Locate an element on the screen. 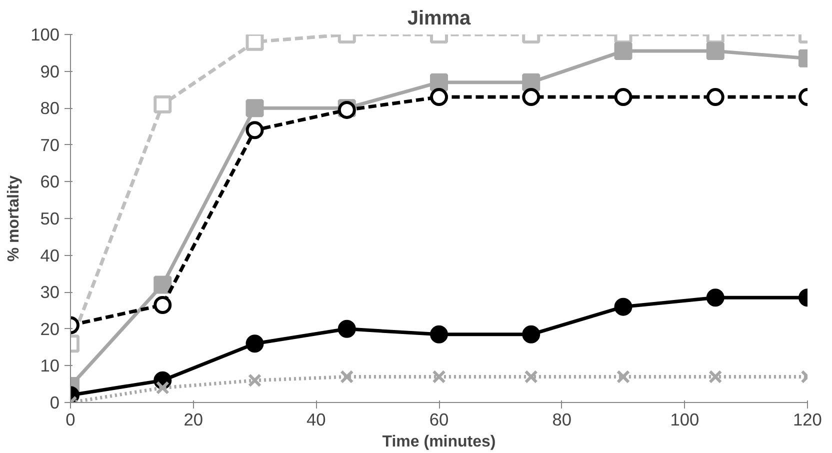 The height and width of the screenshot is (453, 832). y-tick-label: 90 is located at coordinates (50, 71).